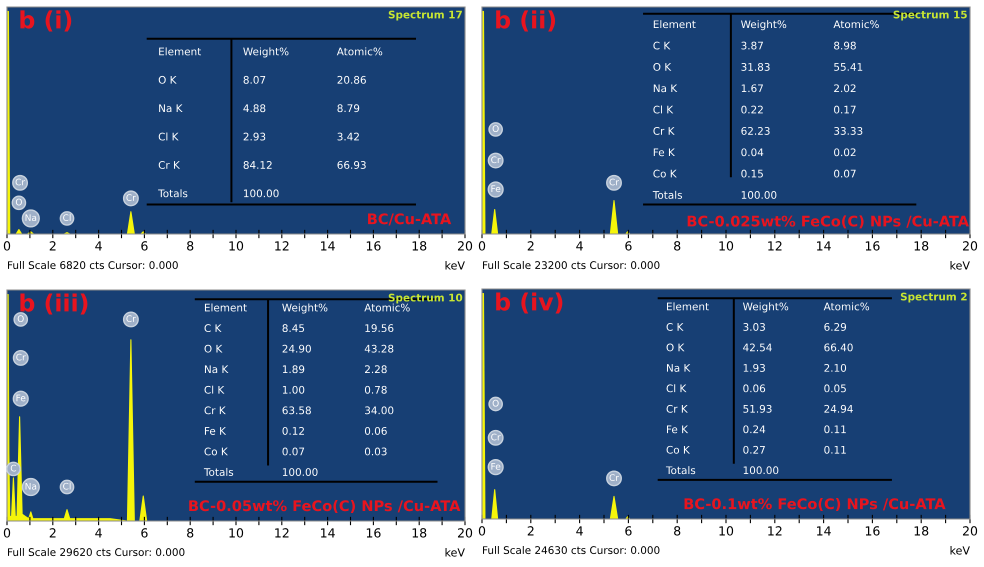 This screenshot has width=984, height=567. What do you see at coordinates (255, 80) in the screenshot?
I see `annotation: 8.07` at bounding box center [255, 80].